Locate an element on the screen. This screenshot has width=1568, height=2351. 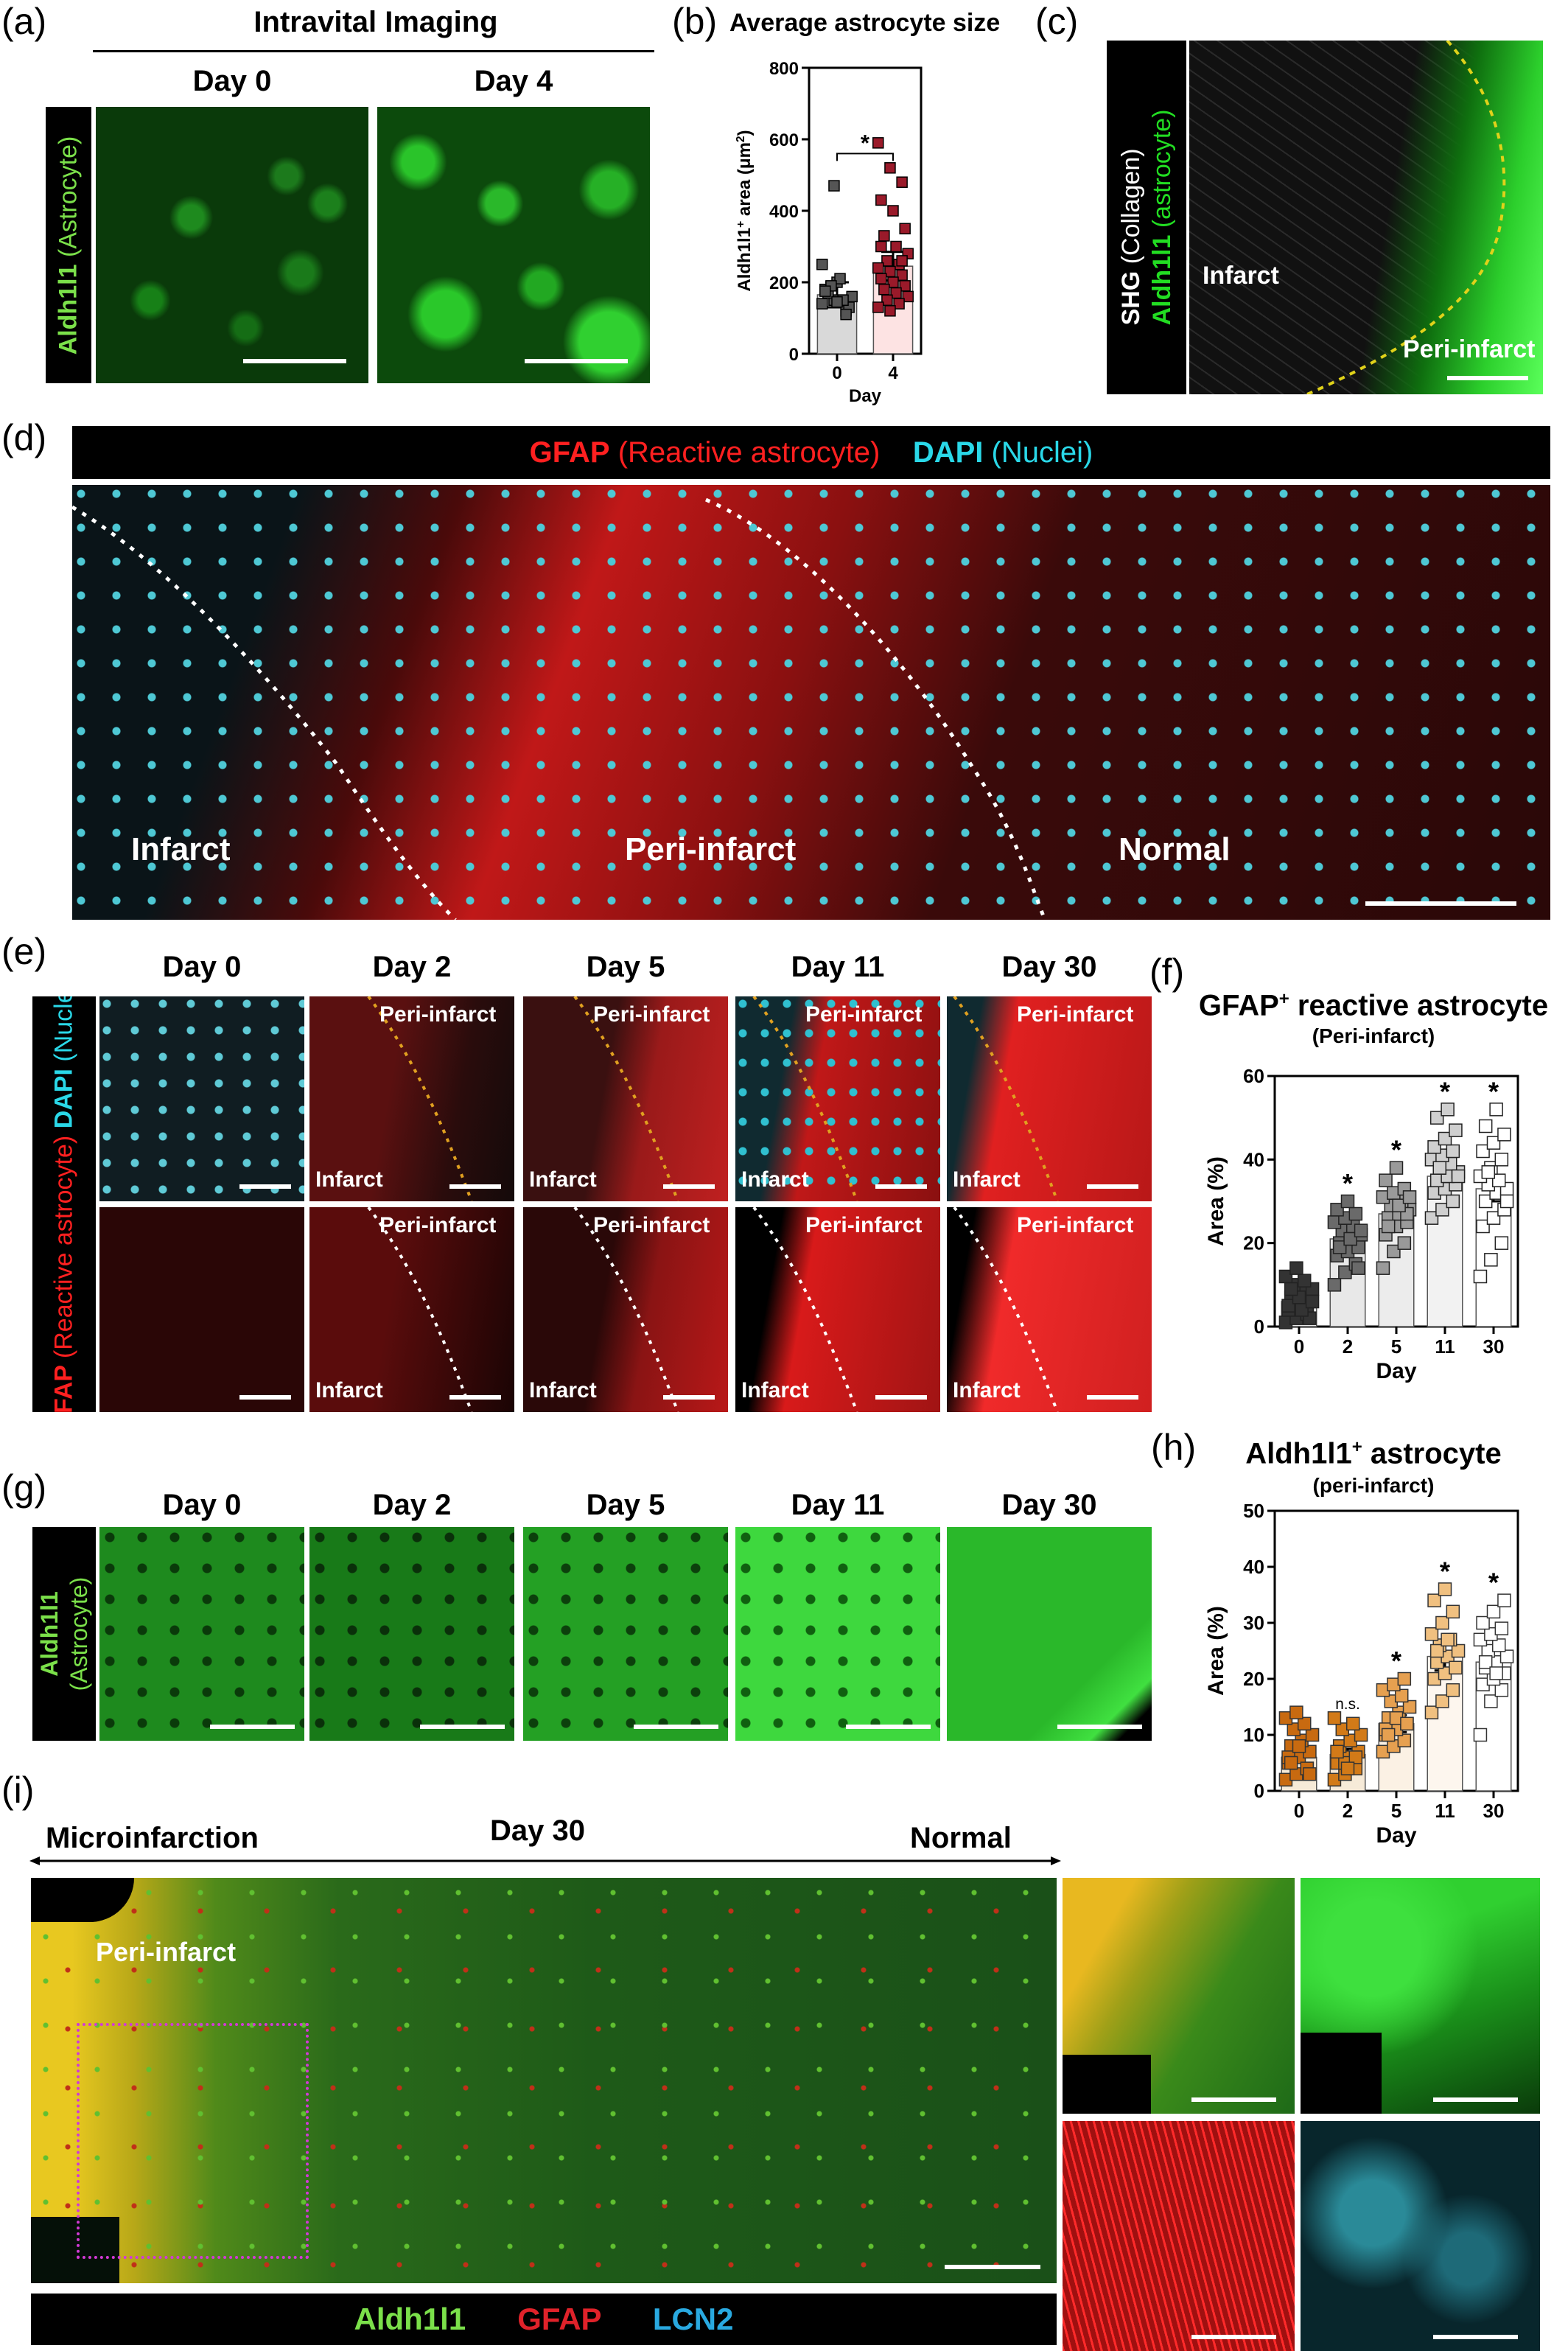
panel-d-boundaries is located at coordinates (559, 708).